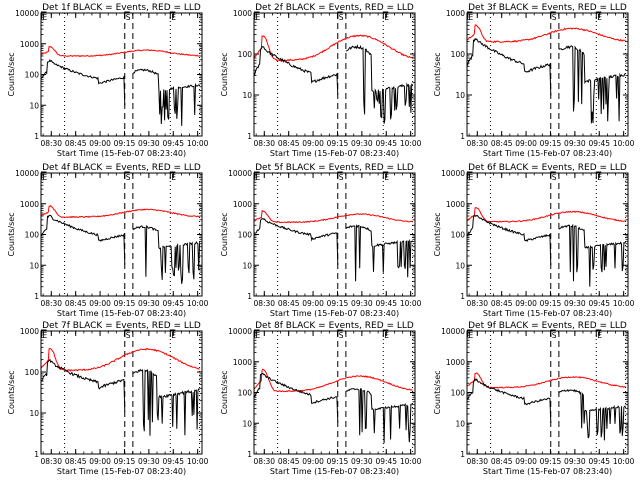  Describe the element at coordinates (121, 168) in the screenshot. I see `panel-title: Det 4f BLACK = Events, RED = LLD` at that location.